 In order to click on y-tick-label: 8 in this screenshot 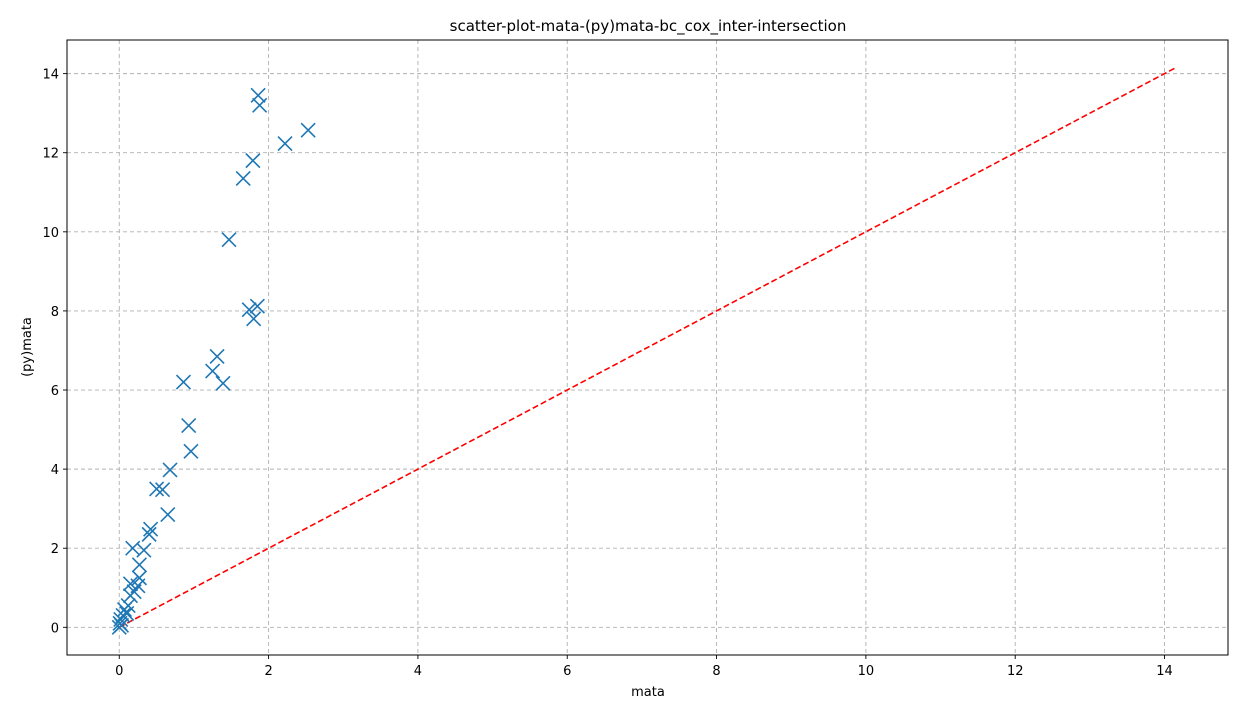, I will do `click(55, 312)`.